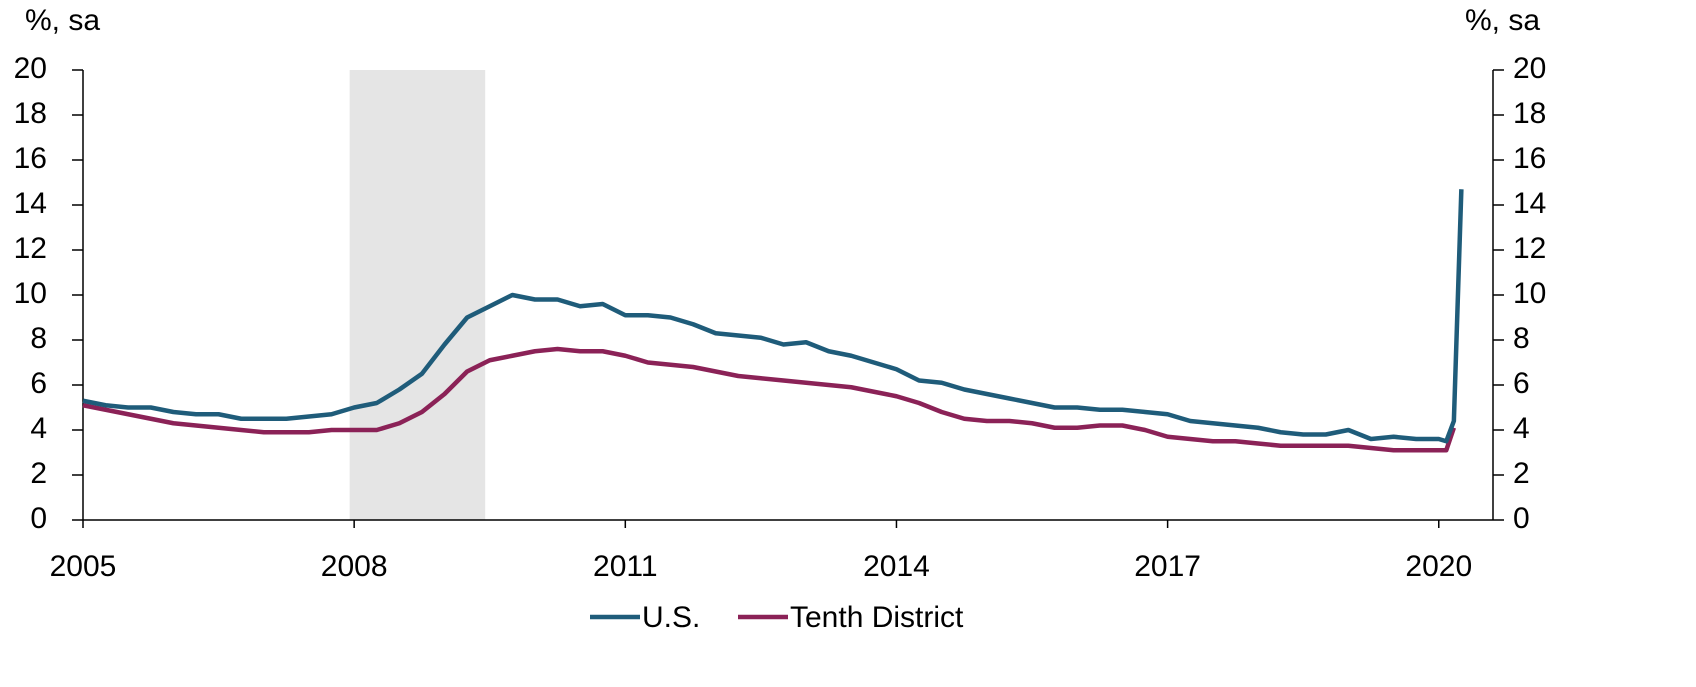 This screenshot has width=1696, height=687. I want to click on y2-tick-label: 0, so click(1521, 518).